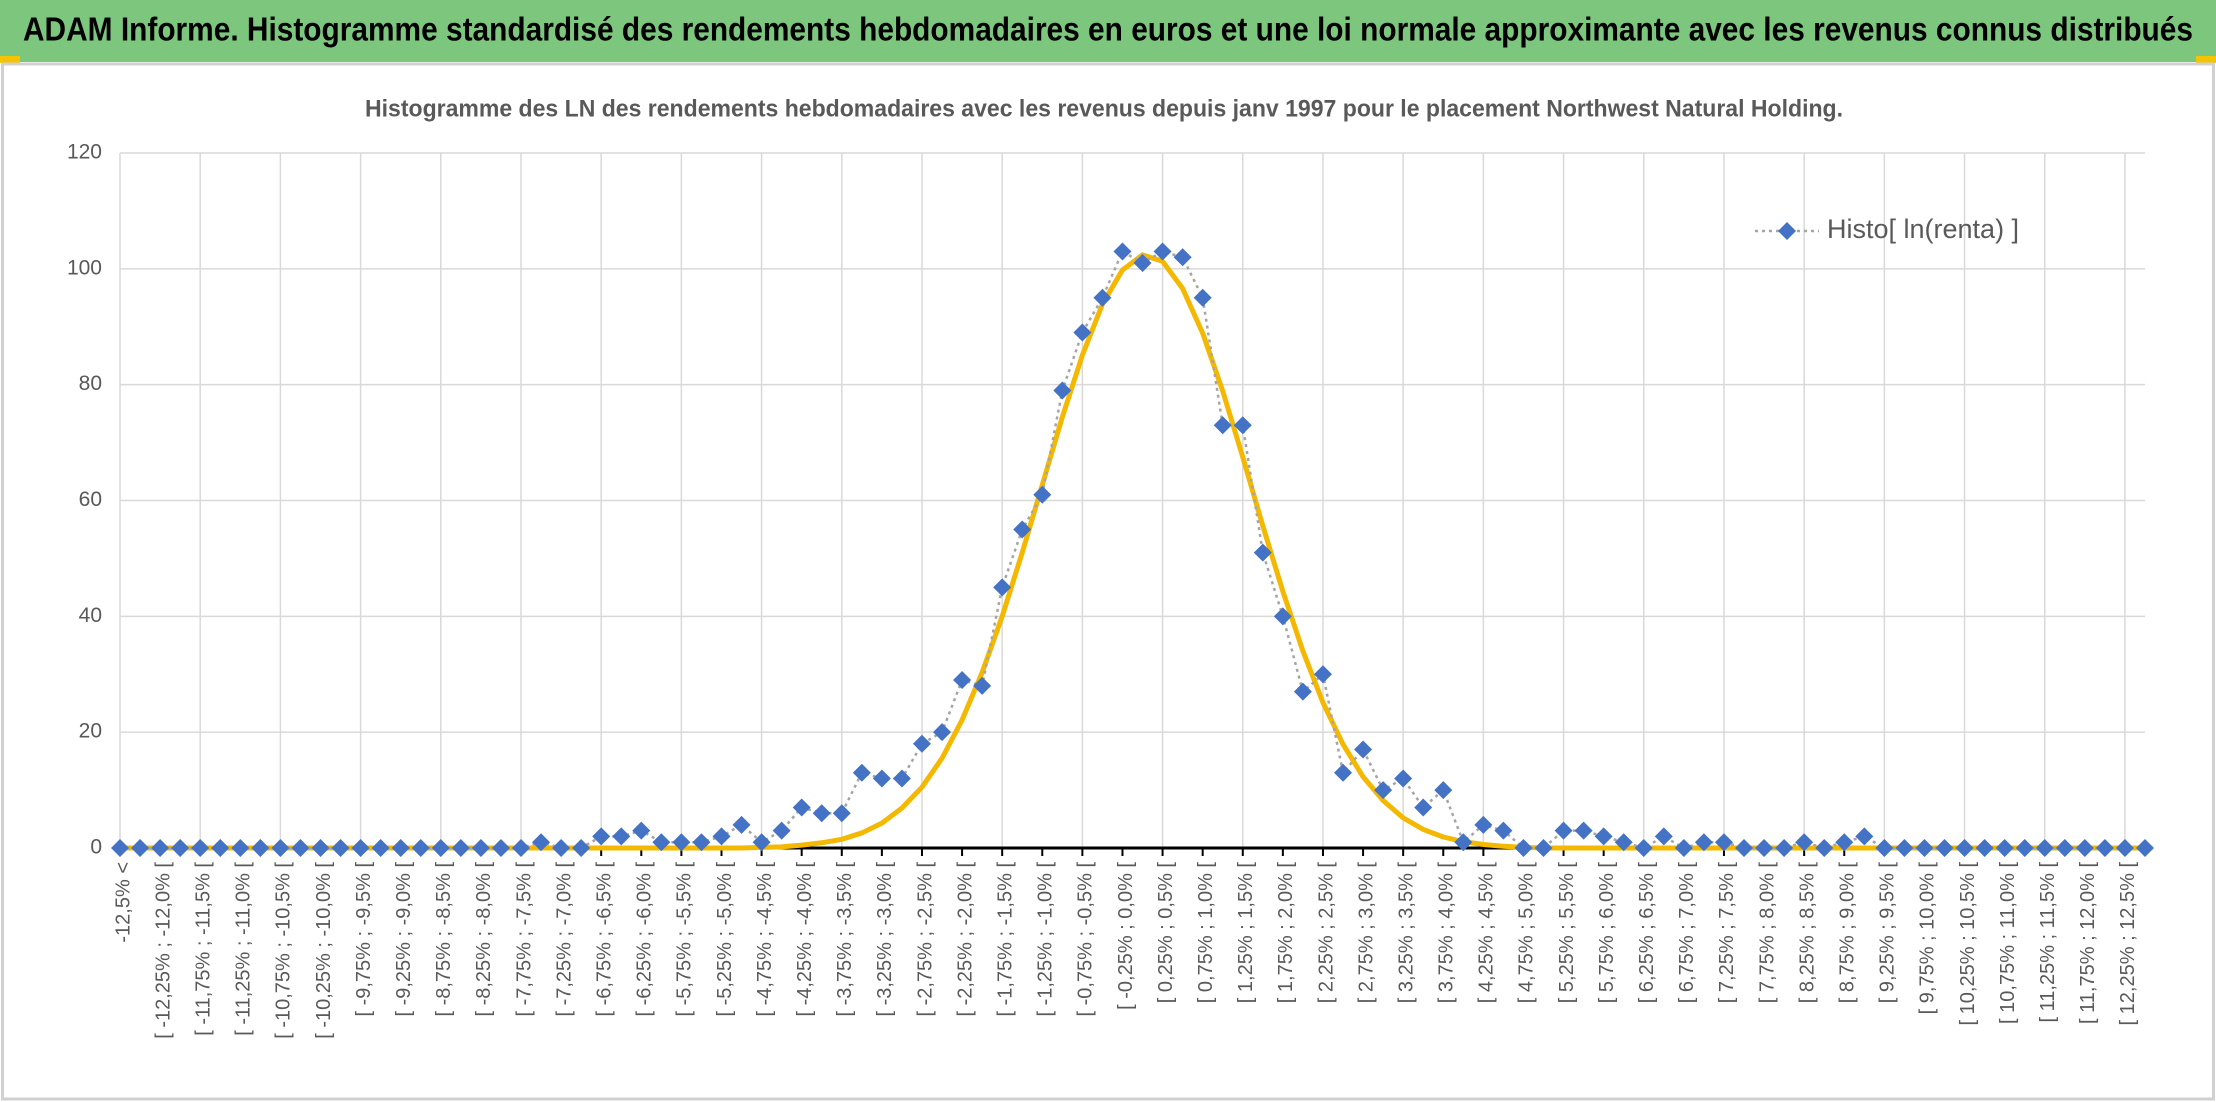 This screenshot has width=2216, height=1102. I want to click on y-tick-label: 40, so click(90, 615).